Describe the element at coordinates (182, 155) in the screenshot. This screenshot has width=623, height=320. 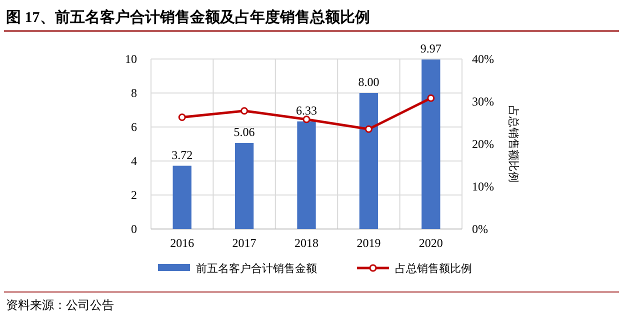
I see `data-label: 3.72` at that location.